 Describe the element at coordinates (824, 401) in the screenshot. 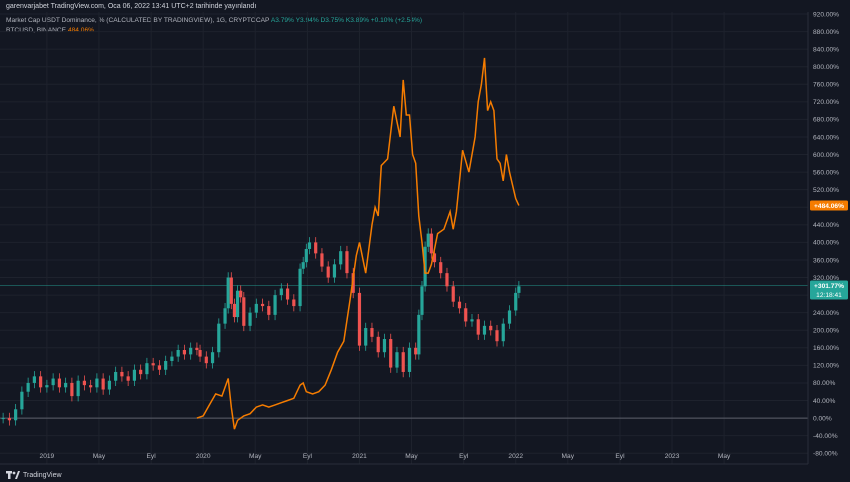

I see `y-tick-label: 40.00%` at that location.